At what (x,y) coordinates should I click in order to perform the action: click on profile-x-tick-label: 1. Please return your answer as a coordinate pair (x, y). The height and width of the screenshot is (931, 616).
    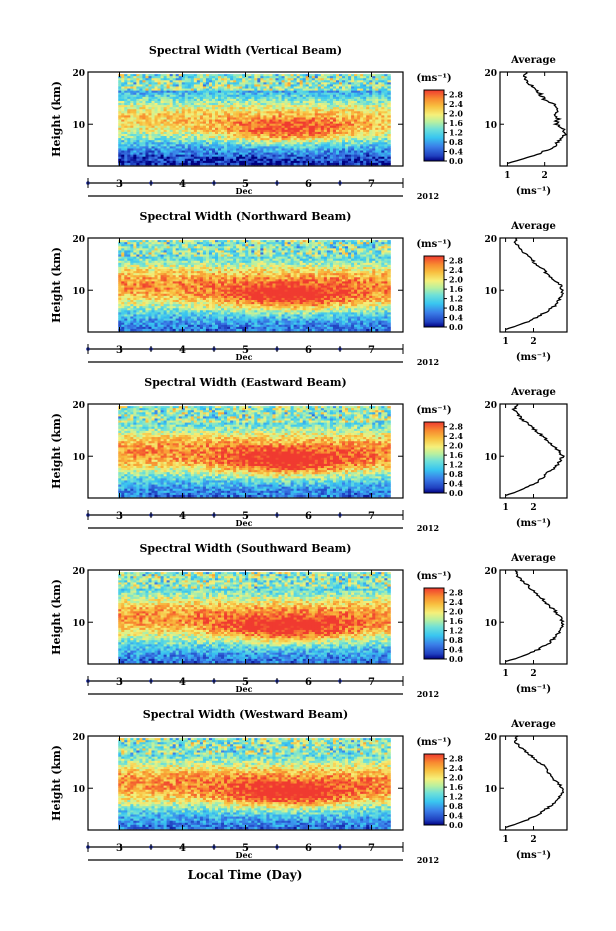
    Looking at the image, I should click on (507, 176).